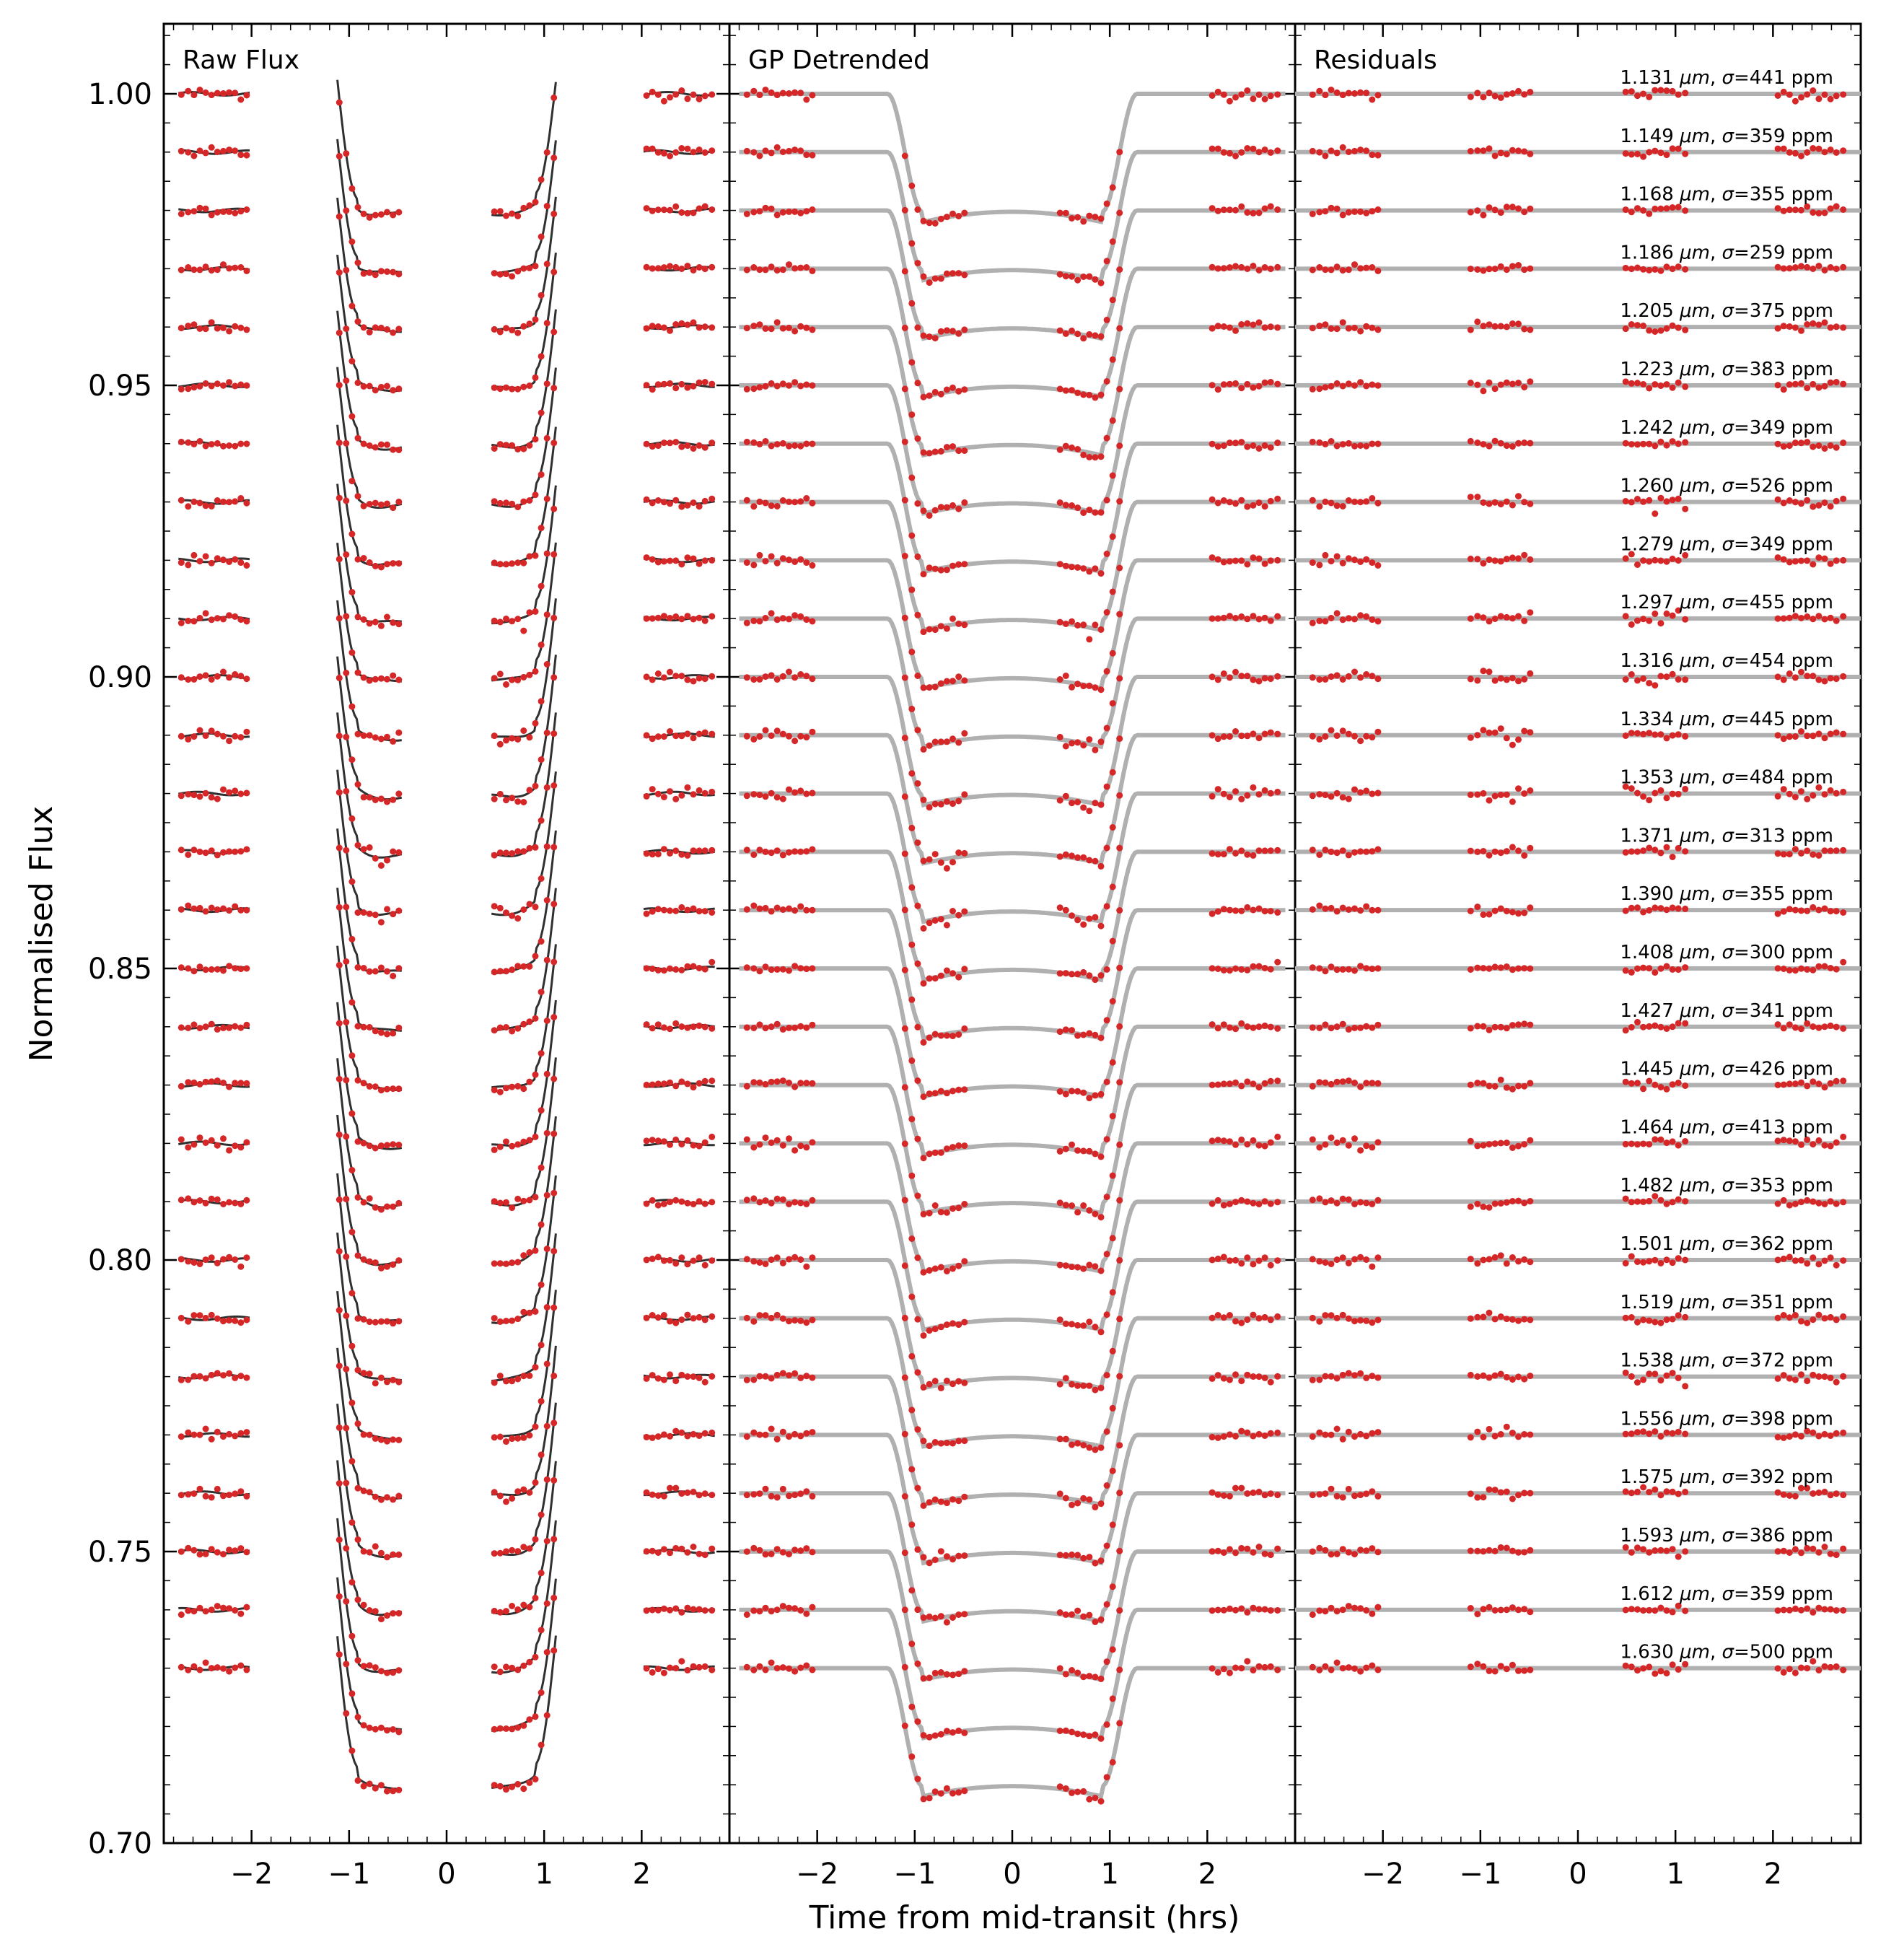 This screenshot has width=1886, height=1960. What do you see at coordinates (446, 1541) in the screenshot?
I see `raw-curve-1.575` at bounding box center [446, 1541].